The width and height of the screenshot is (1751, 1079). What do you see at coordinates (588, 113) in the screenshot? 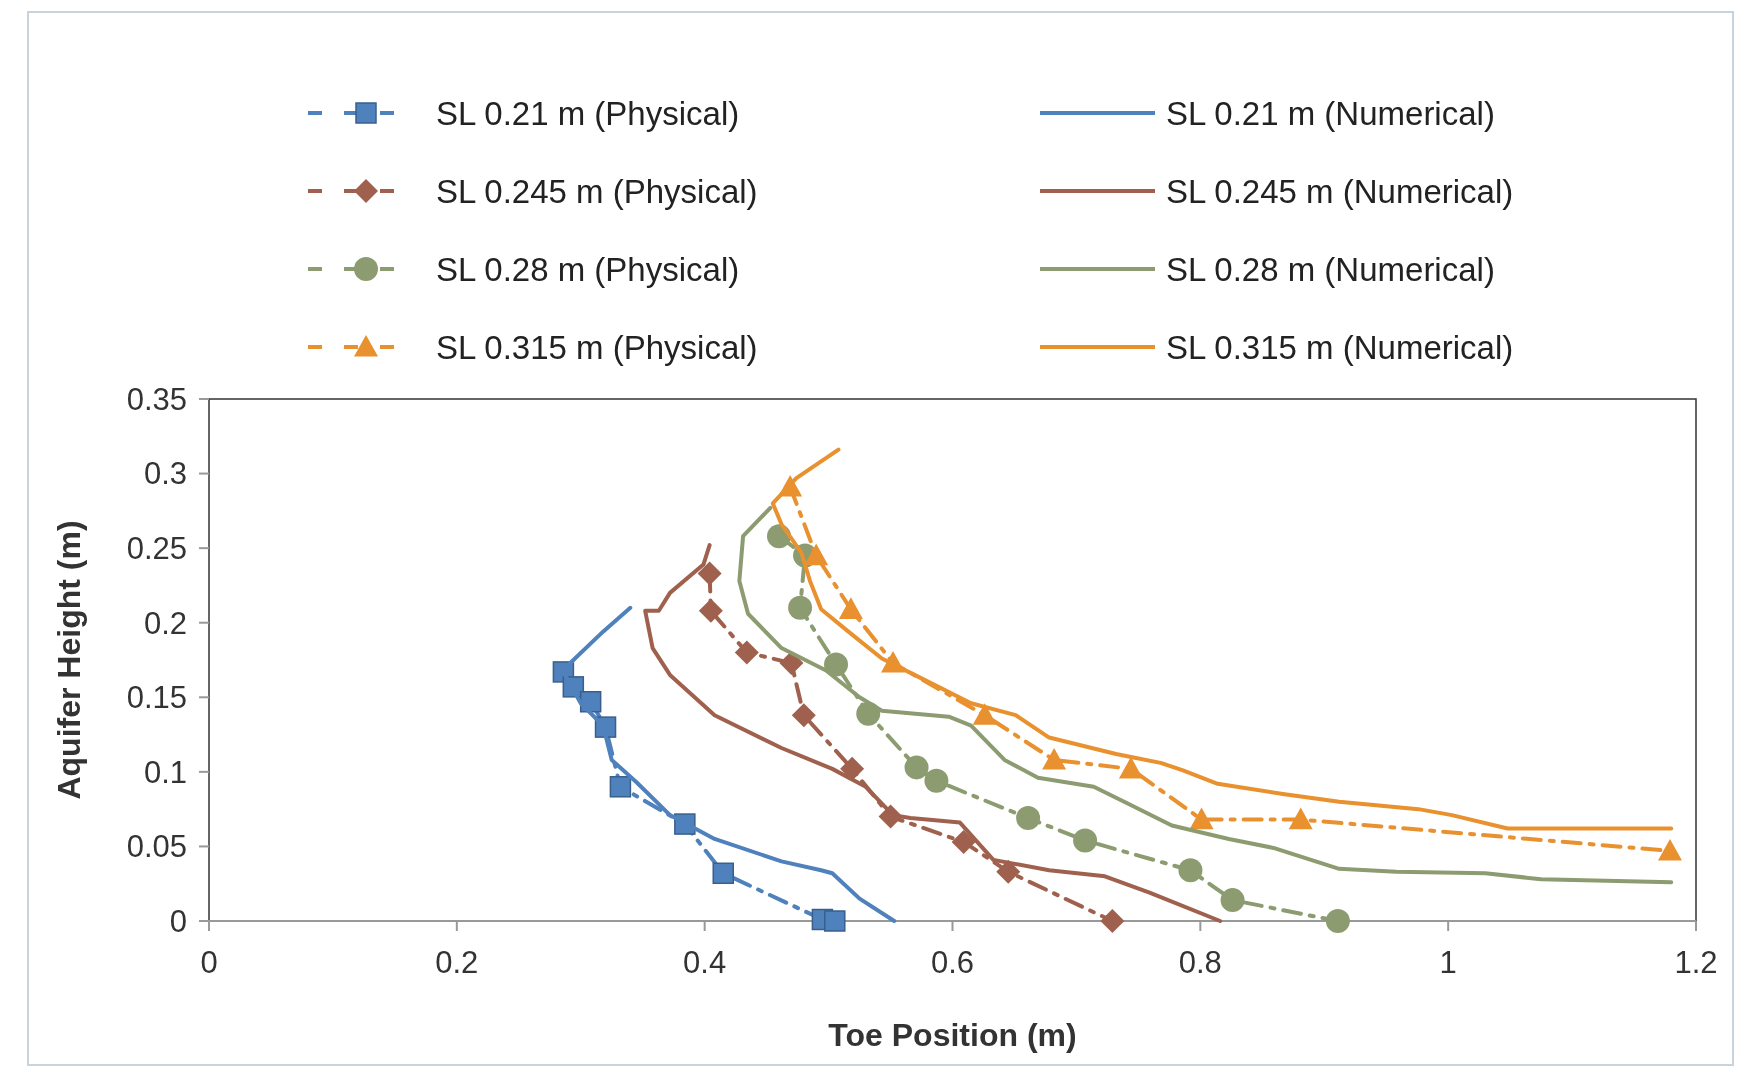
I see `legend-label: SL 0.21 m (Physical)` at bounding box center [588, 113].